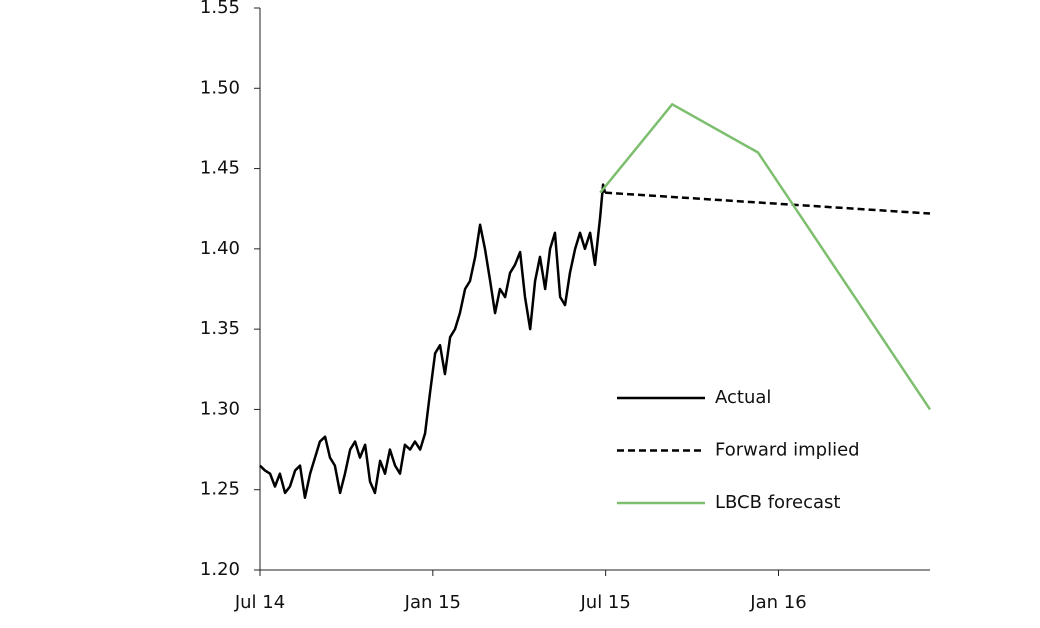 This screenshot has height=628, width=1040. What do you see at coordinates (777, 602) in the screenshot?
I see `x-tick-label: Jan 16` at bounding box center [777, 602].